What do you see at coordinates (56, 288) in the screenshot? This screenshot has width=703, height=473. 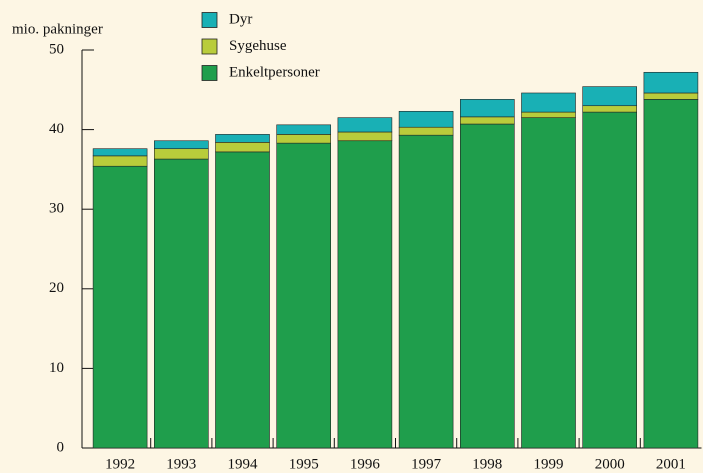 I see `y-tick-label: 20` at bounding box center [56, 288].